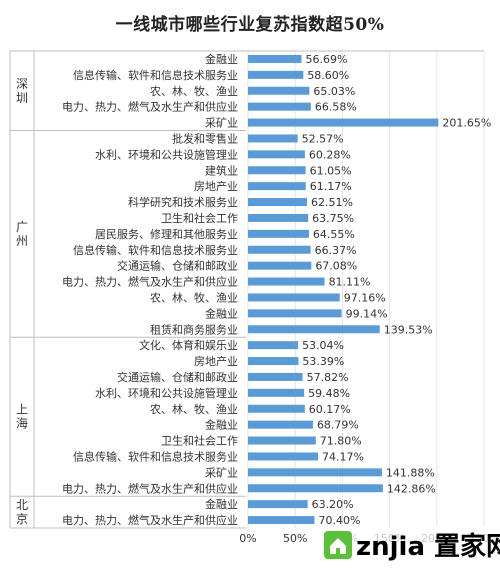 The width and height of the screenshot is (500, 568). Describe the element at coordinates (188, 345) in the screenshot. I see `category-label: 文化、体育和娱乐业` at that location.